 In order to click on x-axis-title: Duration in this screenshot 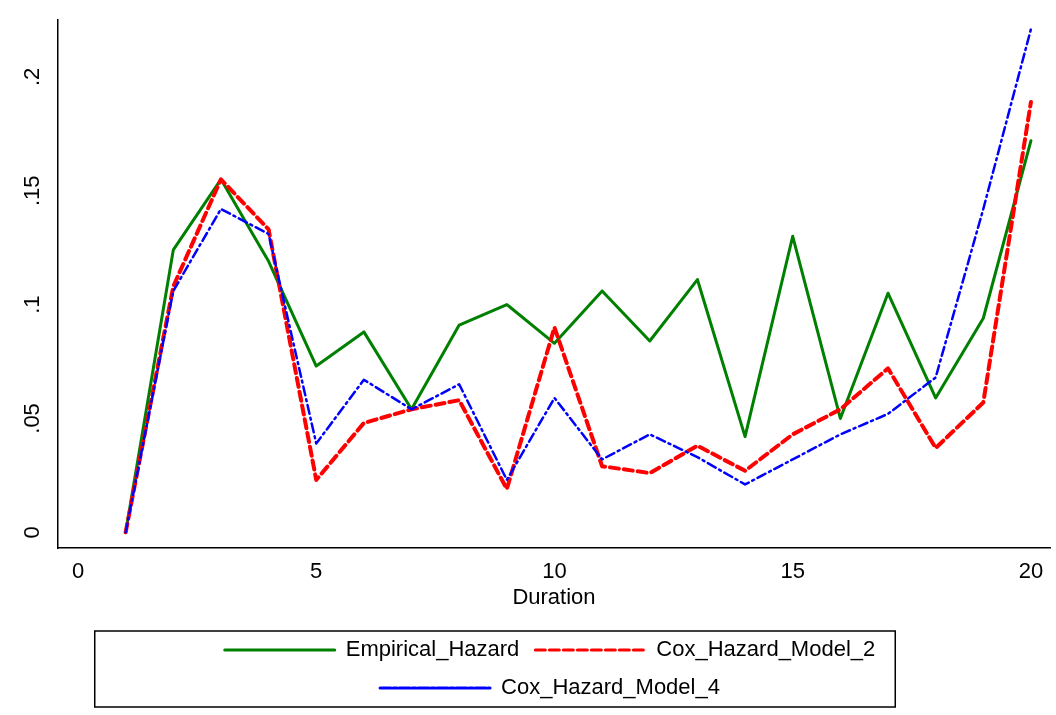, I will do `click(554, 596)`.